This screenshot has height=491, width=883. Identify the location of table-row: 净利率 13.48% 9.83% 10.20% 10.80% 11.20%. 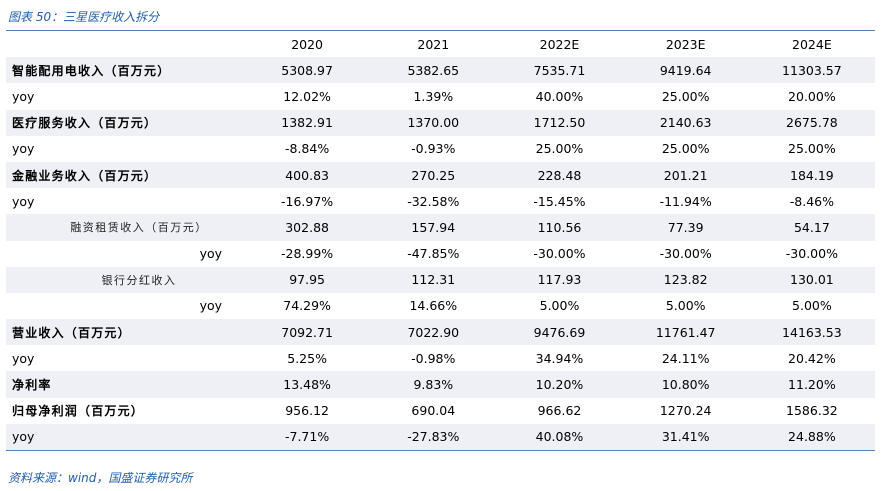
(440, 384).